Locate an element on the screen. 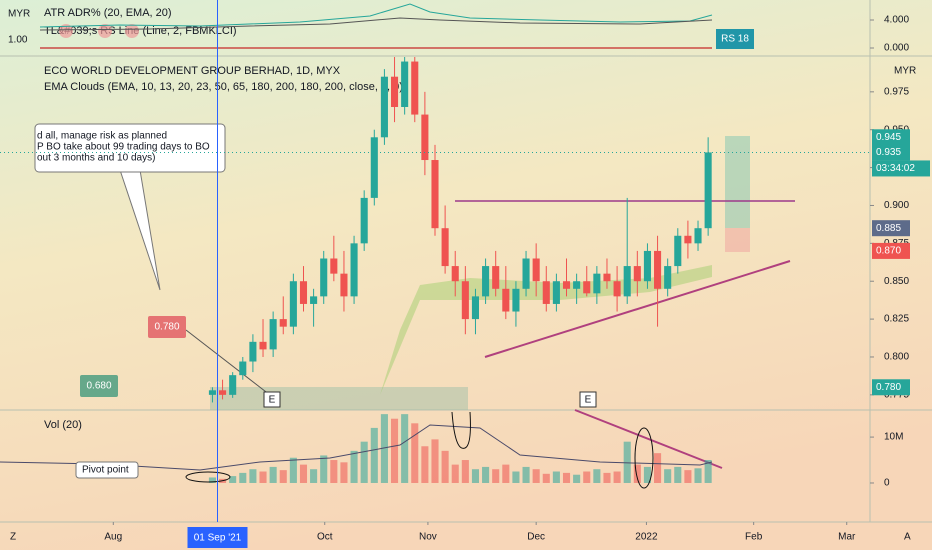 This screenshot has width=932, height=550. base-box is located at coordinates (339, 398).